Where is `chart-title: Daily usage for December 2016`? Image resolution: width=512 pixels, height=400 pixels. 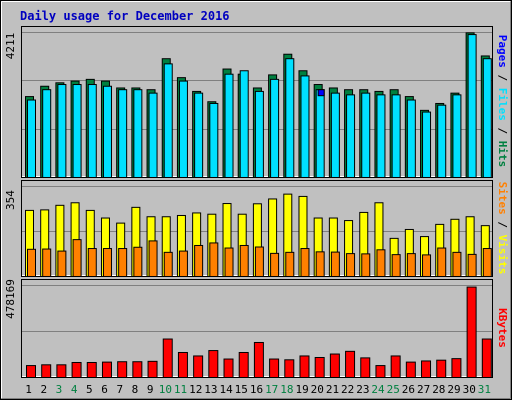 chart-title: Daily usage for December 2016 is located at coordinates (125, 16).